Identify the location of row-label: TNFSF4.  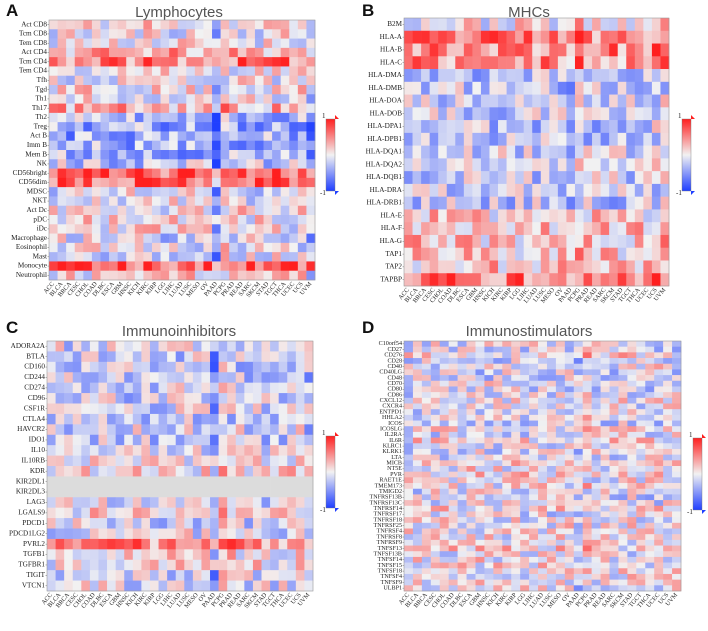
(391, 577).